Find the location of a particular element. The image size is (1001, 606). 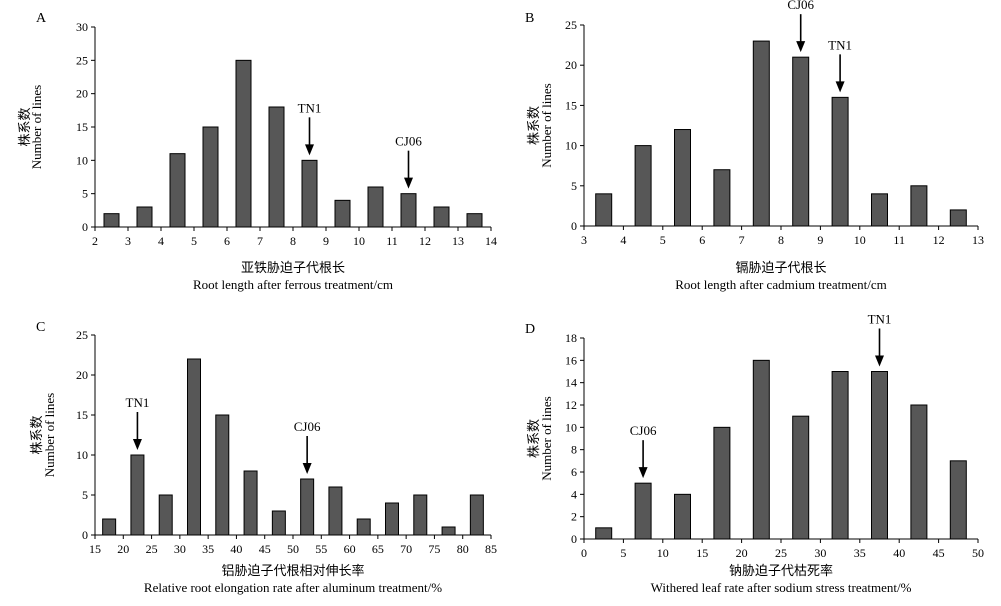

x-axis-label-cn: 钠胁迫子代枯死率 is located at coordinates (781, 570).